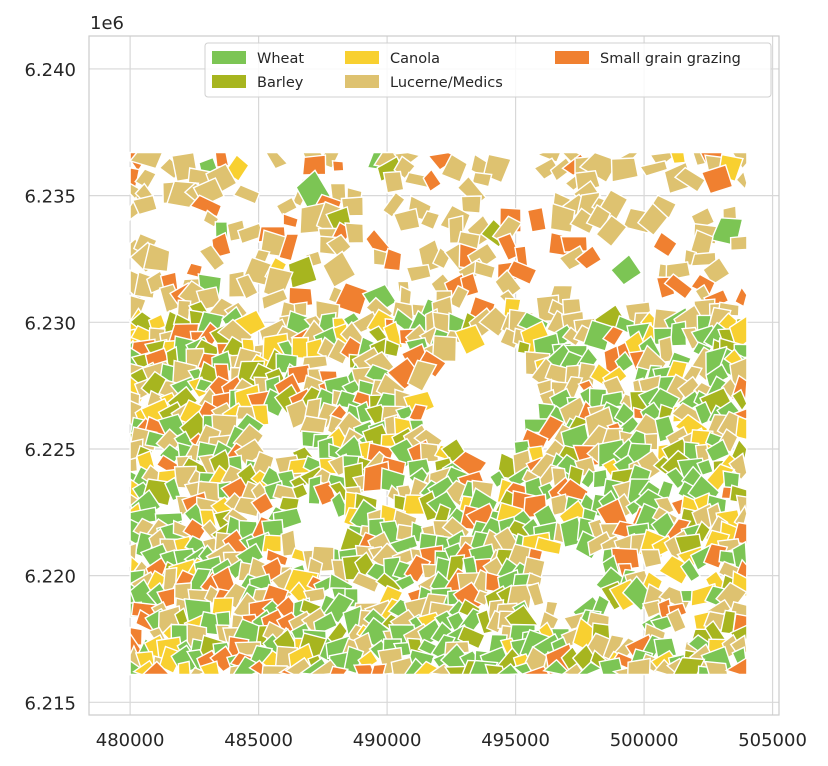  Describe the element at coordinates (50, 323) in the screenshot. I see `y-tick-label: 6.230` at that location.